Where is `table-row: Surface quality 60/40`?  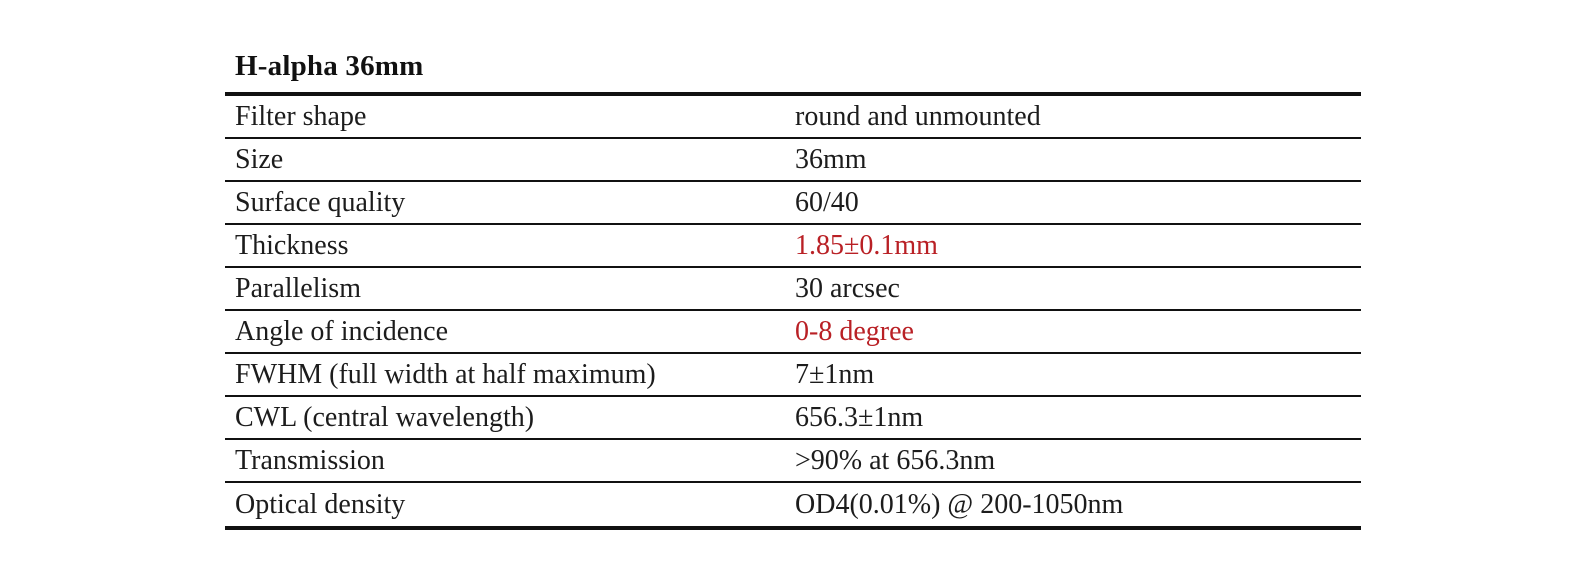 table-row: Surface quality 60/40 is located at coordinates (793, 203).